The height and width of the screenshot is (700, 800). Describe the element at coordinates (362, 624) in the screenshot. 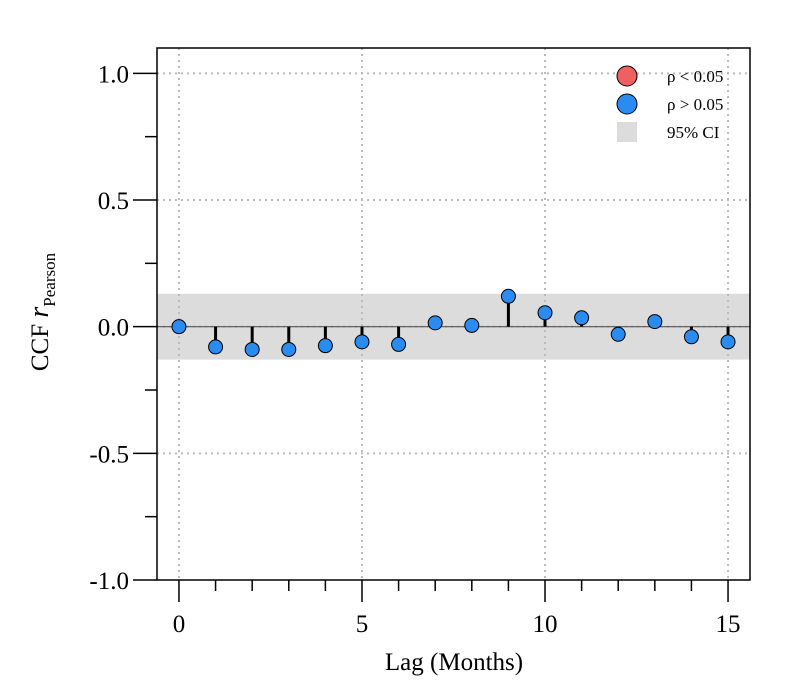

I see `x-tick-label: 5` at that location.